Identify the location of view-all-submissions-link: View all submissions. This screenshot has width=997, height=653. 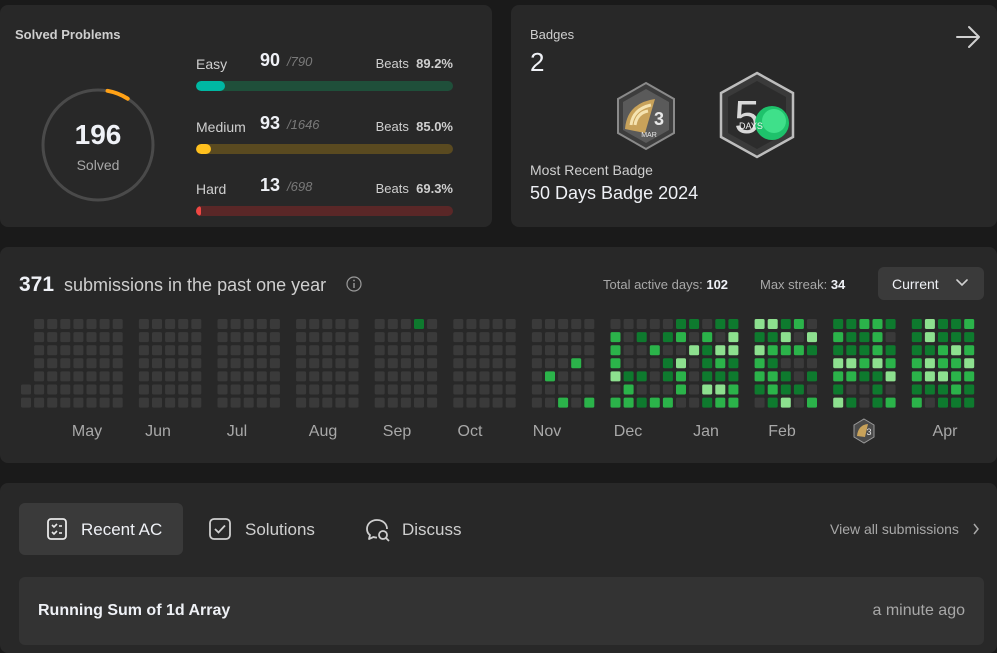
(894, 529).